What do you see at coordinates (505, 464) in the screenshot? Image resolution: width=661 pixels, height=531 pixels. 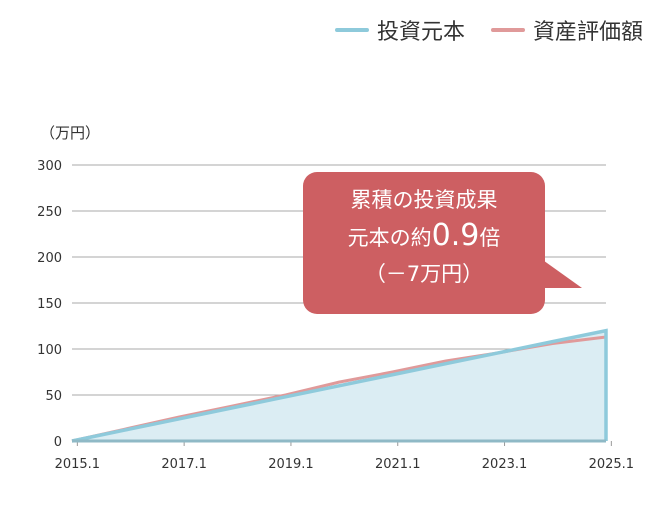 I see `x-tick-label: 2023.1` at bounding box center [505, 464].